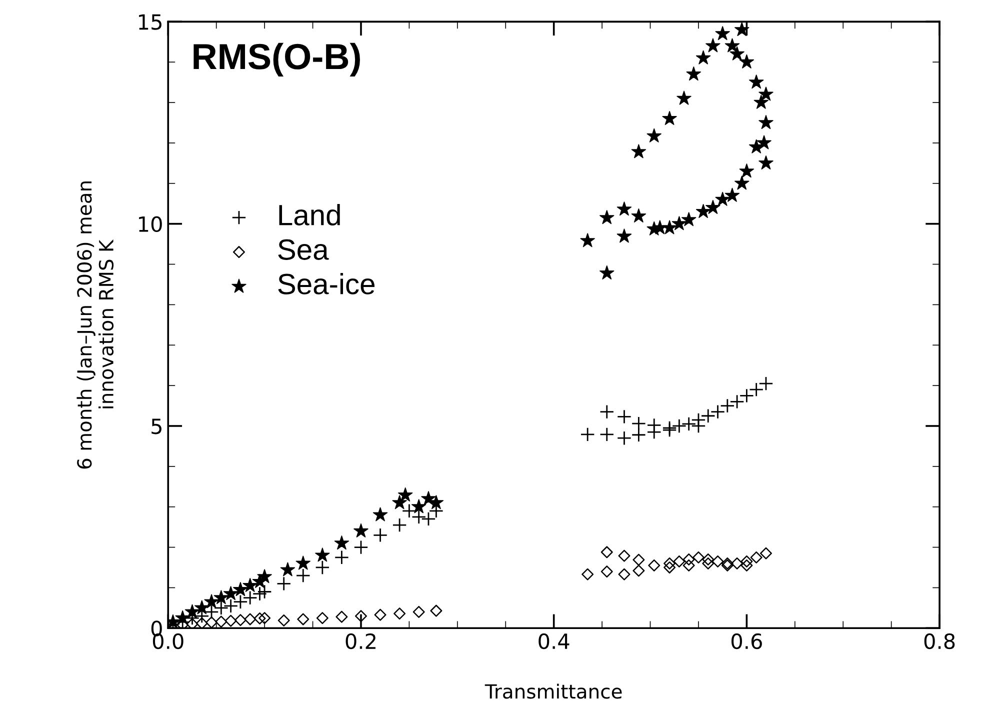 The height and width of the screenshot is (722, 989). What do you see at coordinates (277, 59) in the screenshot?
I see `text: RMS(O-B)` at bounding box center [277, 59].